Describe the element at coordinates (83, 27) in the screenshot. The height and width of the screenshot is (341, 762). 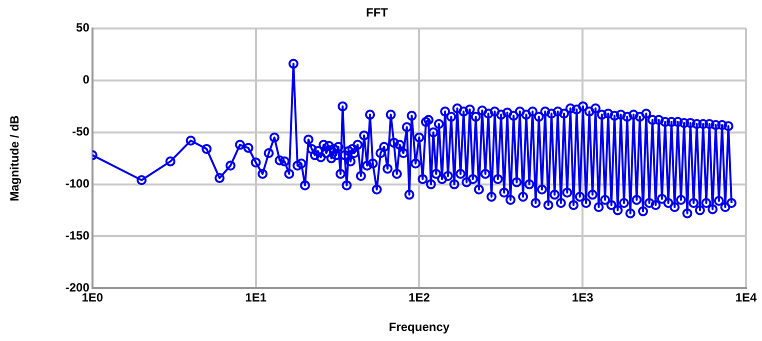
I see `y-tick-label: 50` at that location.